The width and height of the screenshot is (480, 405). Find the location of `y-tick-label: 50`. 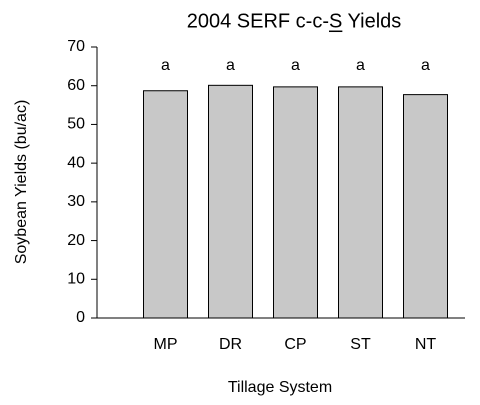

y-tick-label: 50 is located at coordinates (76, 124).